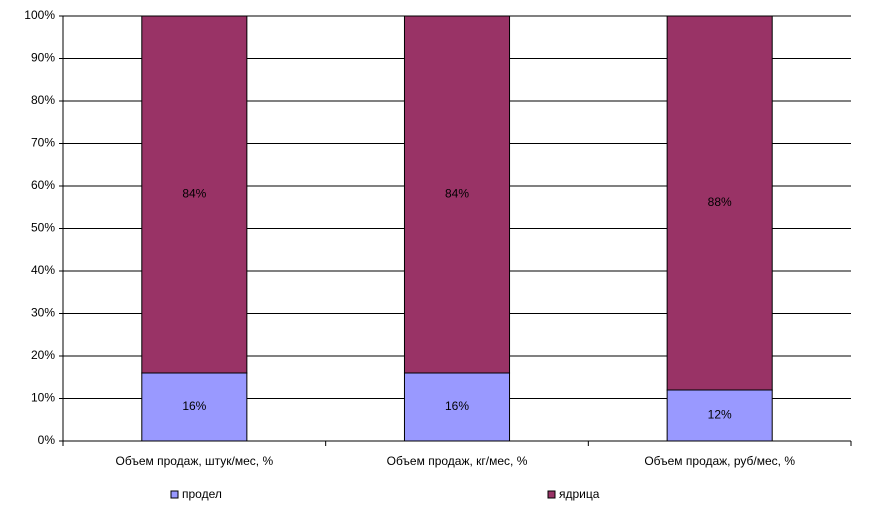 The height and width of the screenshot is (523, 870). What do you see at coordinates (43, 270) in the screenshot?
I see `y-tick-label: 40%` at bounding box center [43, 270].